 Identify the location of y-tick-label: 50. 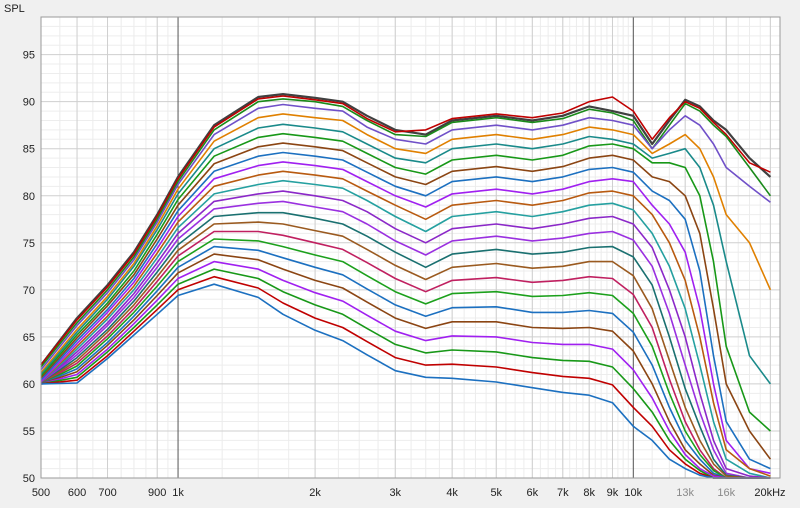
(29, 479).